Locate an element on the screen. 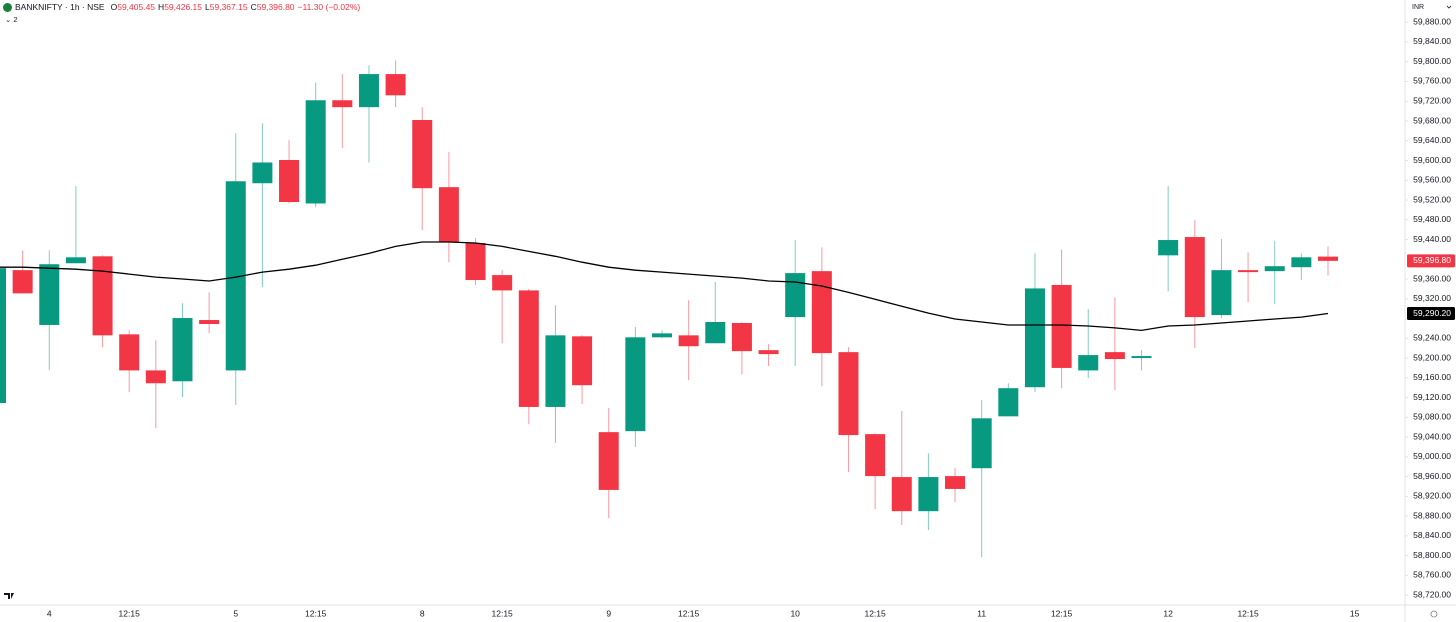 The width and height of the screenshot is (1456, 622). indicator-count: 2 is located at coordinates (15, 19).